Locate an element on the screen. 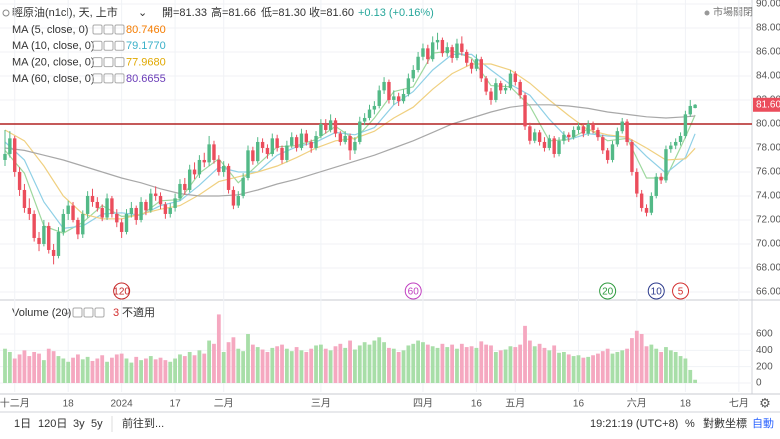  range-button: 1日 is located at coordinates (22, 424).